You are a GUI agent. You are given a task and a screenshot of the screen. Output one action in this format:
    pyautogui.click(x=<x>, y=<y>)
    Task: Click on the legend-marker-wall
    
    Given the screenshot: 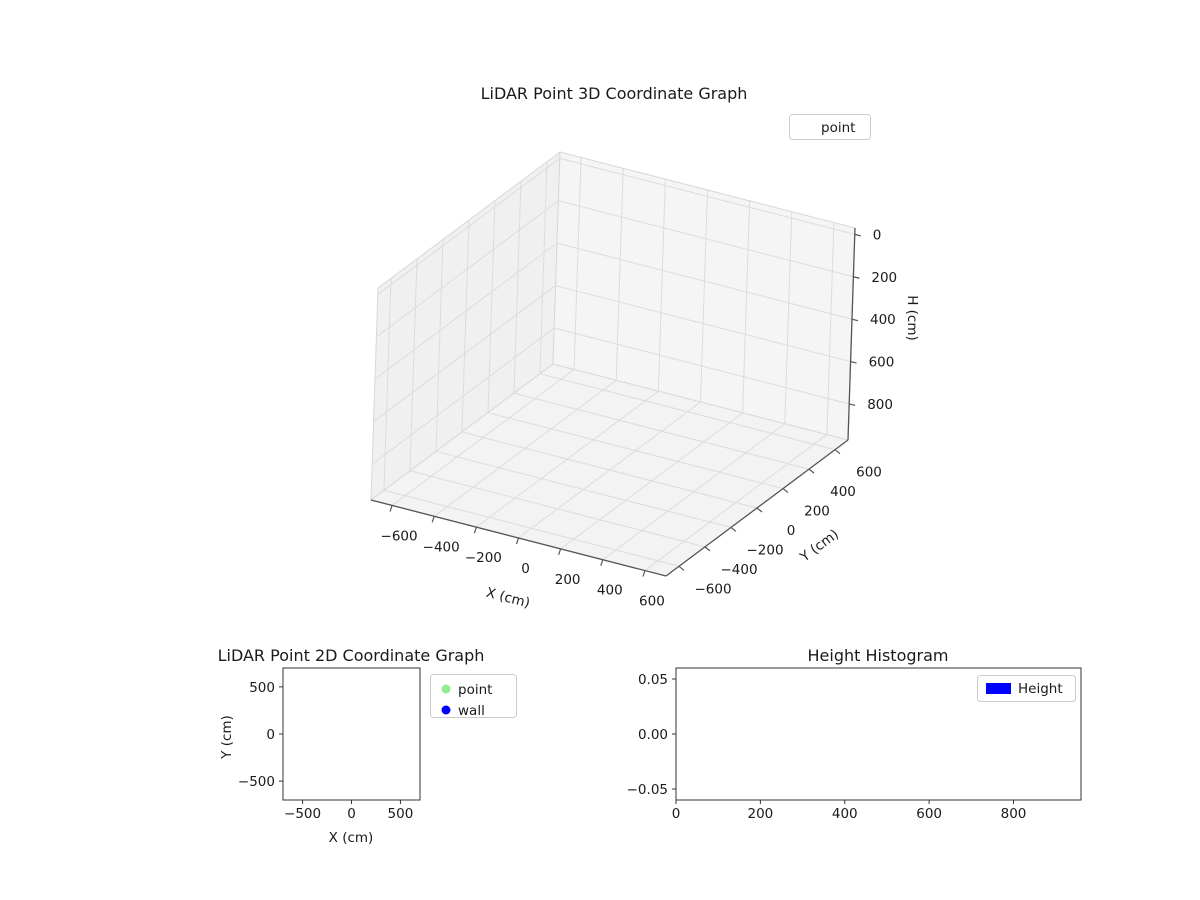 What is the action you would take?
    pyautogui.click(x=446, y=710)
    